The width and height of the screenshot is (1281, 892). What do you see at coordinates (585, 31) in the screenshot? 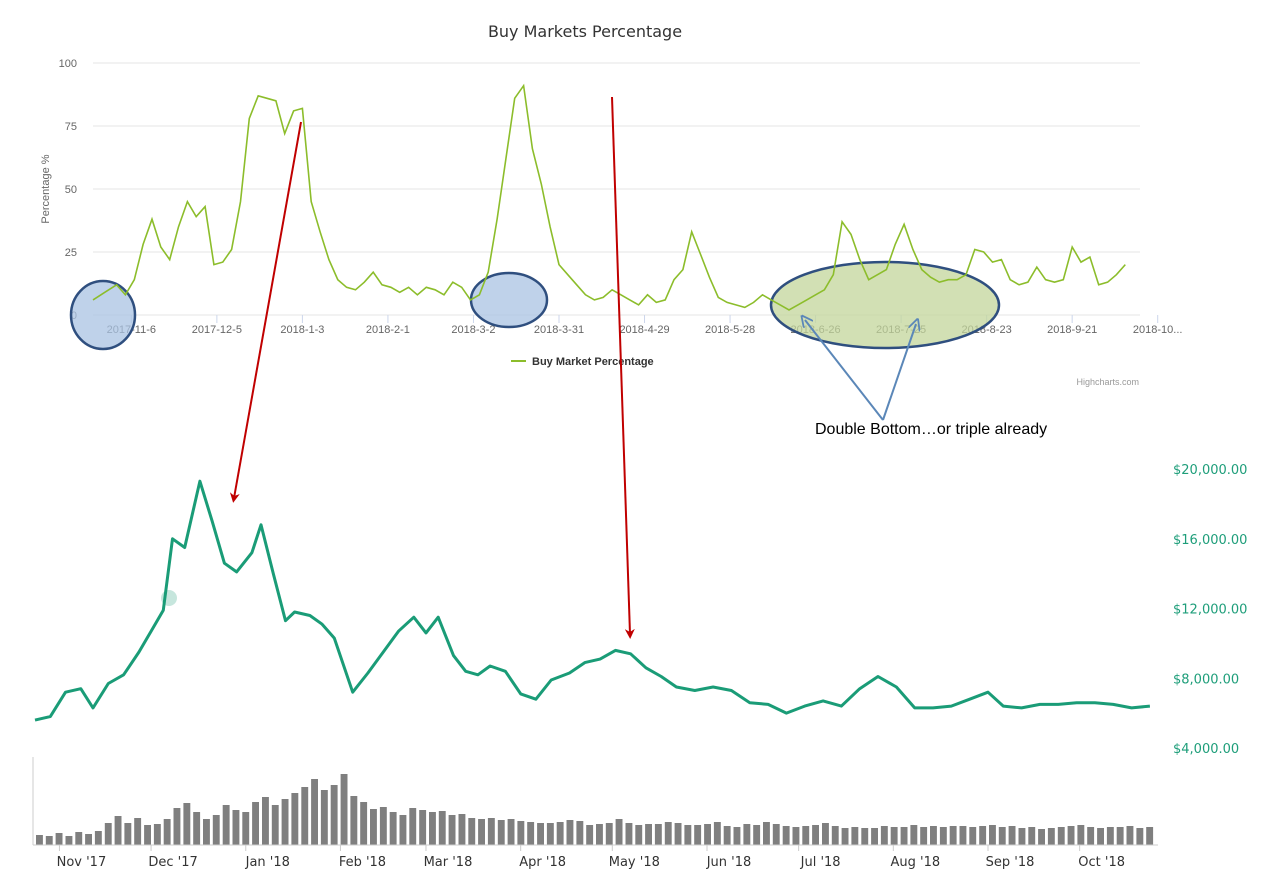
I see `top-chart-title: Buy Markets Percentage` at bounding box center [585, 31].